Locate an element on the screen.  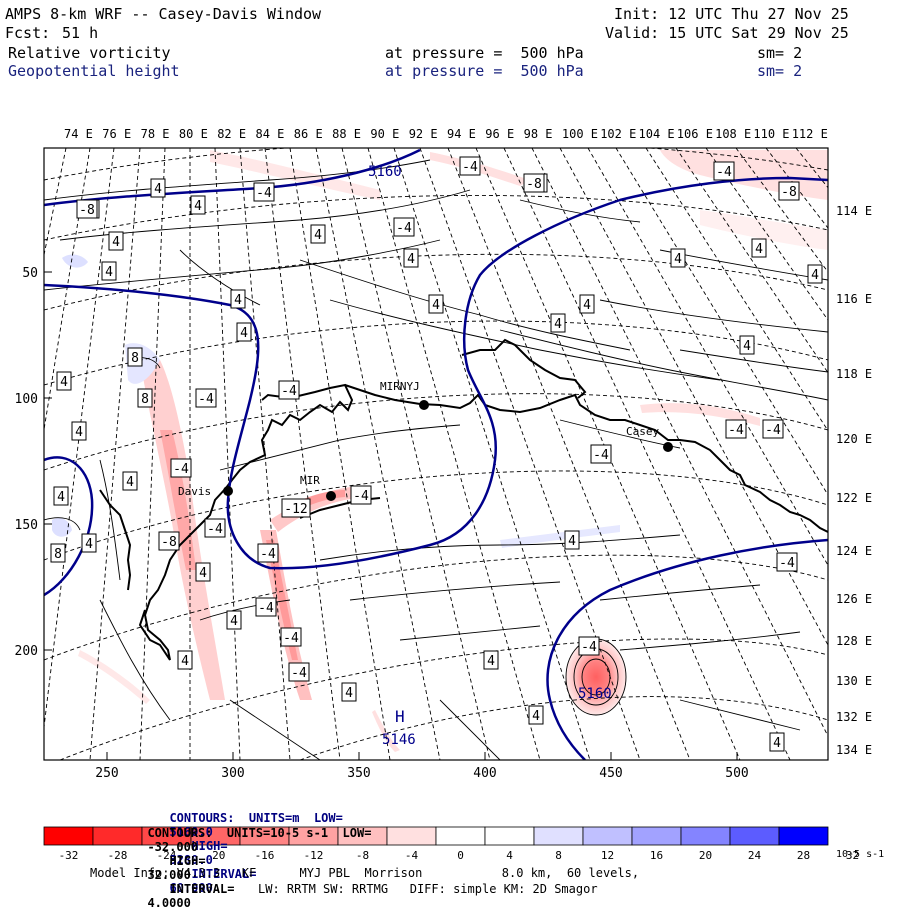
lon-label-top: 86 E is located at coordinates (308, 134).